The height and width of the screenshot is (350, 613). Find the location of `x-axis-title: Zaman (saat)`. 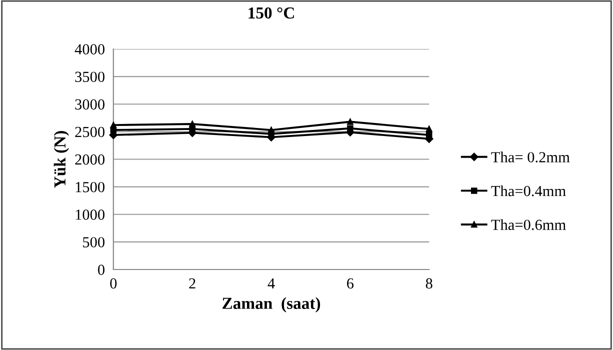

x-axis-title: Zaman (saat) is located at coordinates (271, 304).